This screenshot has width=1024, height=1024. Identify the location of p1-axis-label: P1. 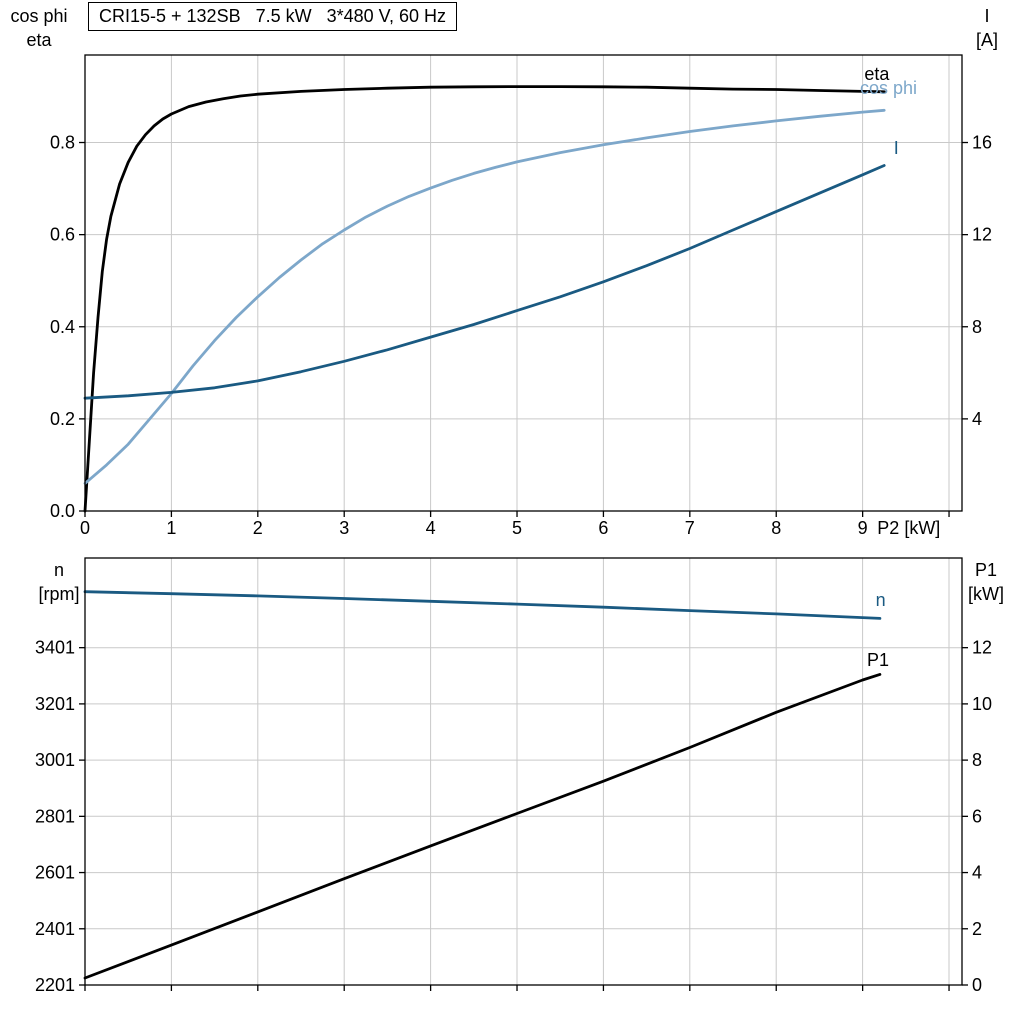
(986, 570).